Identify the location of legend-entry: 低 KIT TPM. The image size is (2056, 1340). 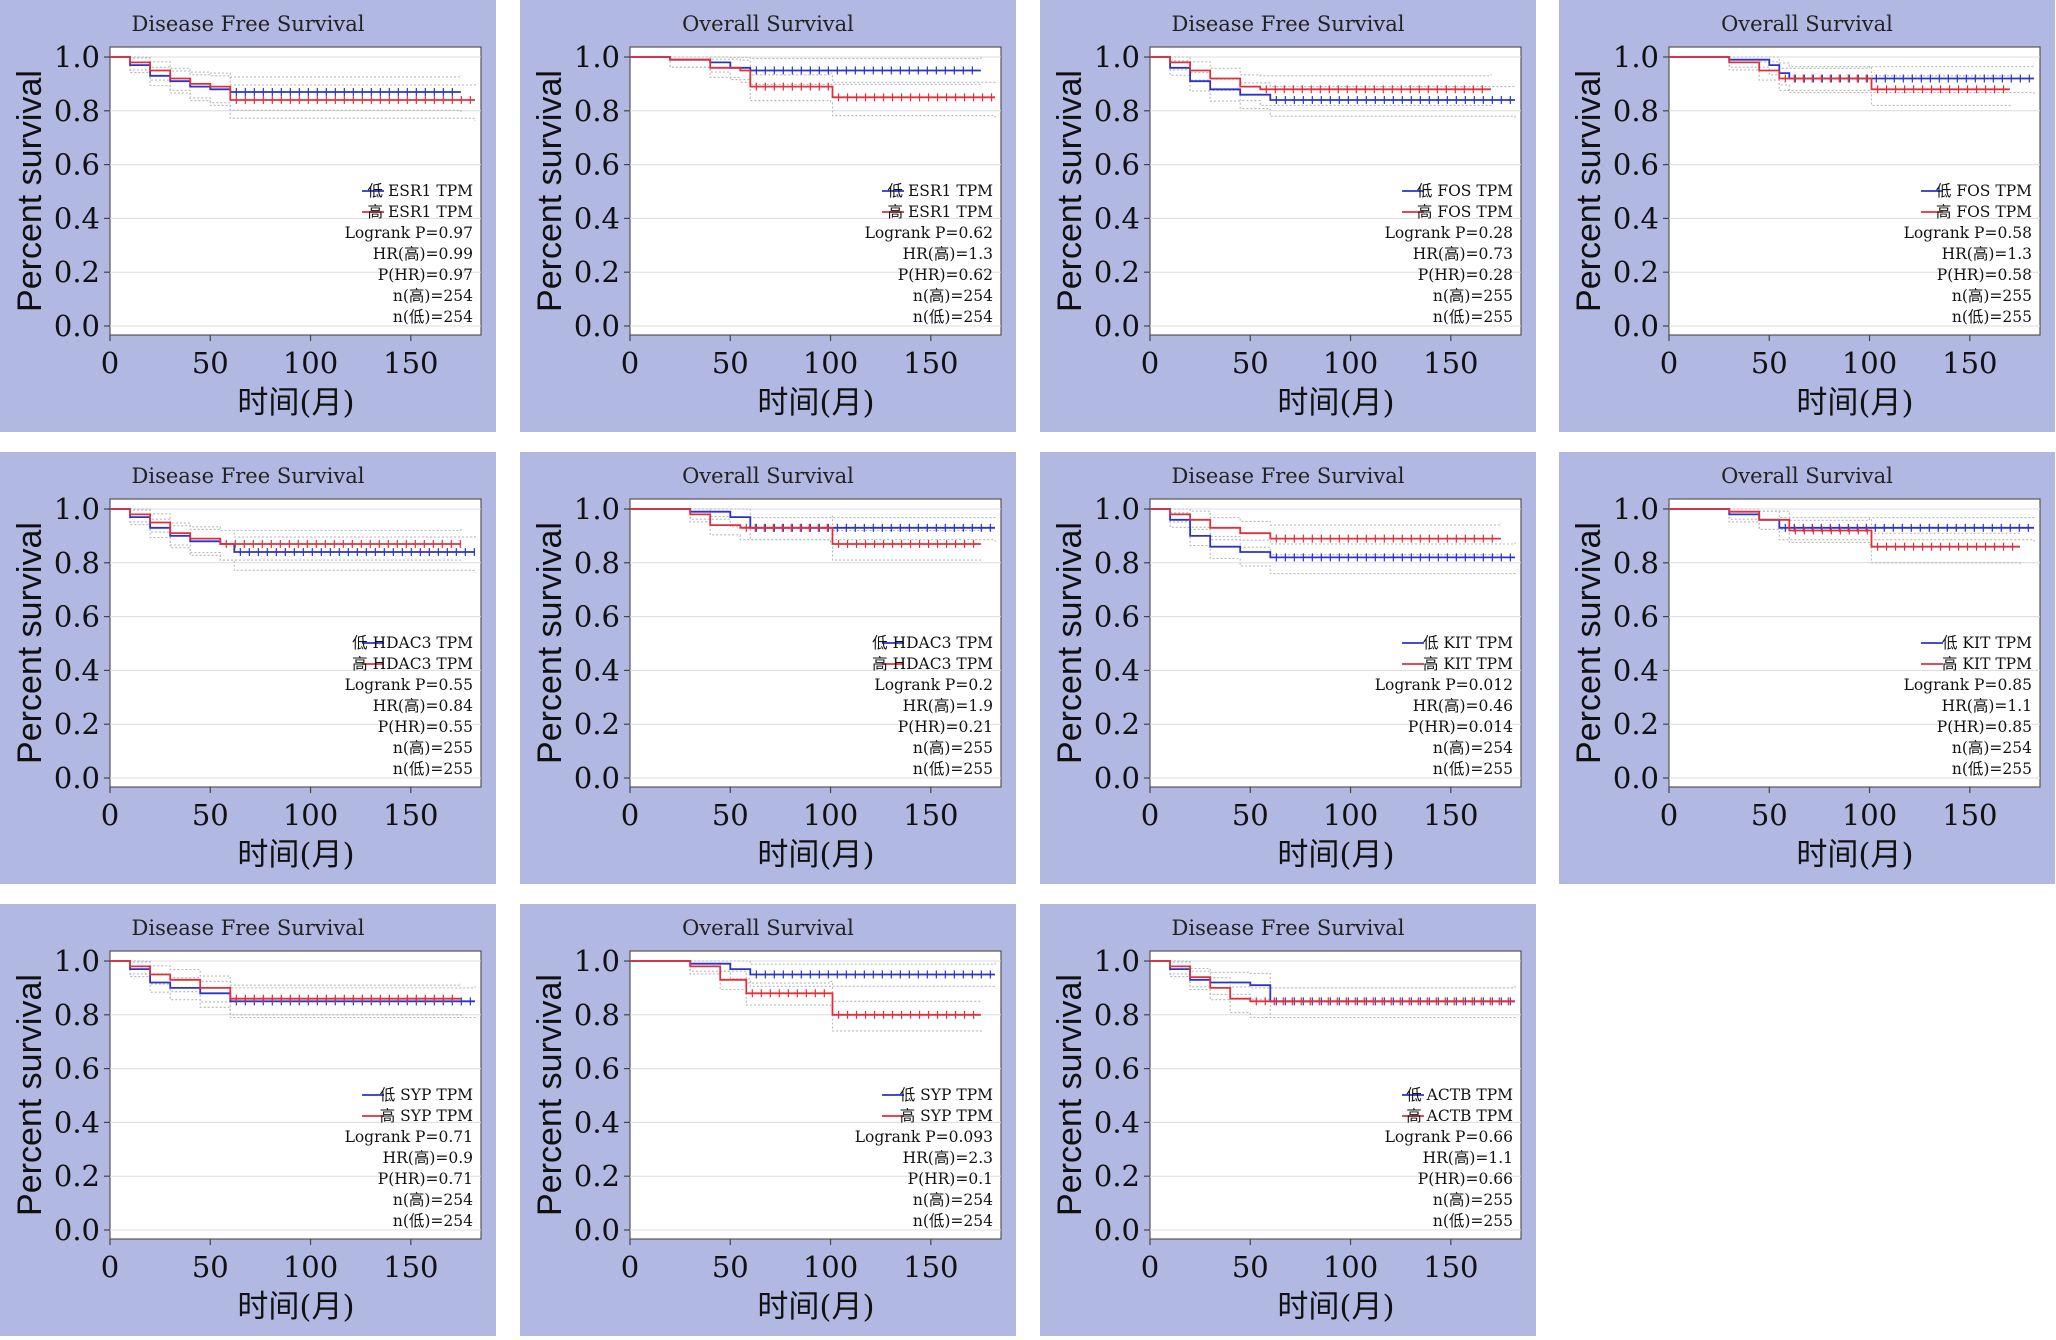
(1468, 643).